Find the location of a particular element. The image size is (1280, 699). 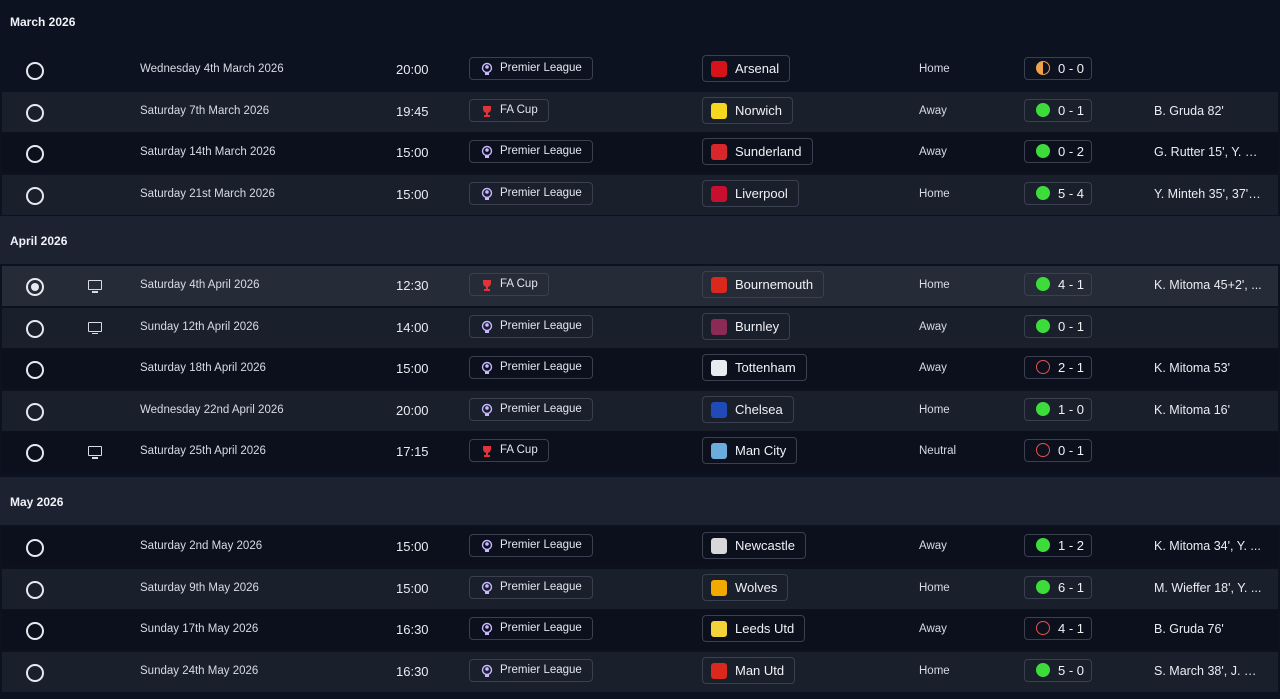

draw-indicator-icon is located at coordinates (1043, 68).